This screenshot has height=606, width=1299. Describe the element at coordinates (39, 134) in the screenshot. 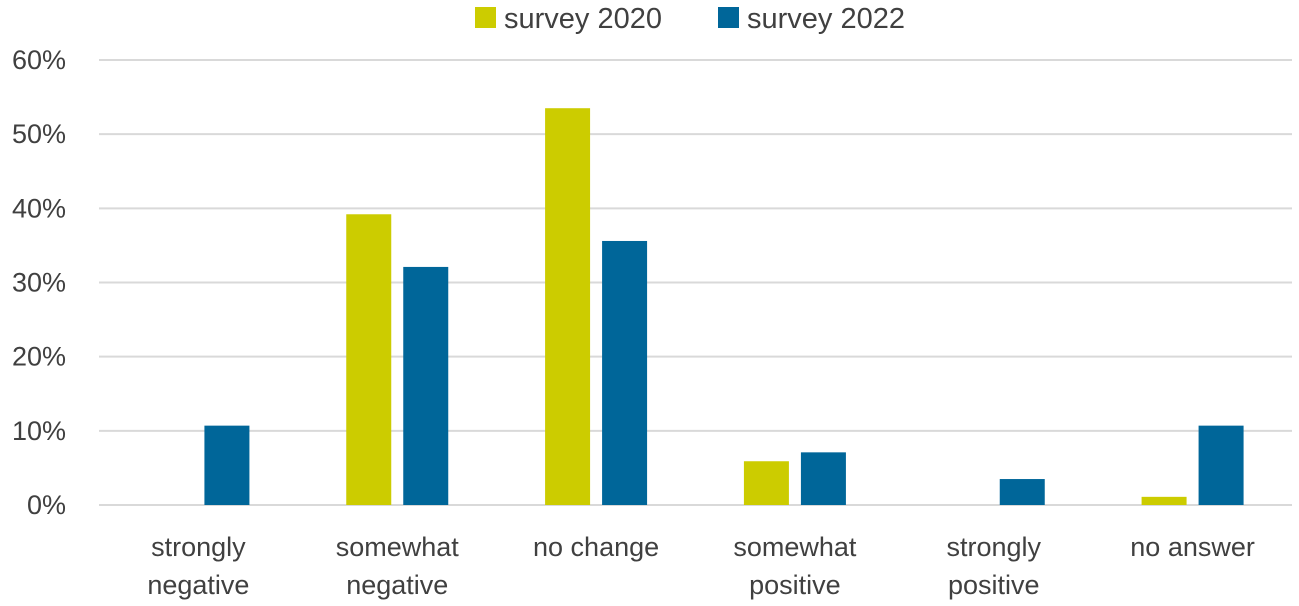

I see `y-tick-label: 50%` at that location.